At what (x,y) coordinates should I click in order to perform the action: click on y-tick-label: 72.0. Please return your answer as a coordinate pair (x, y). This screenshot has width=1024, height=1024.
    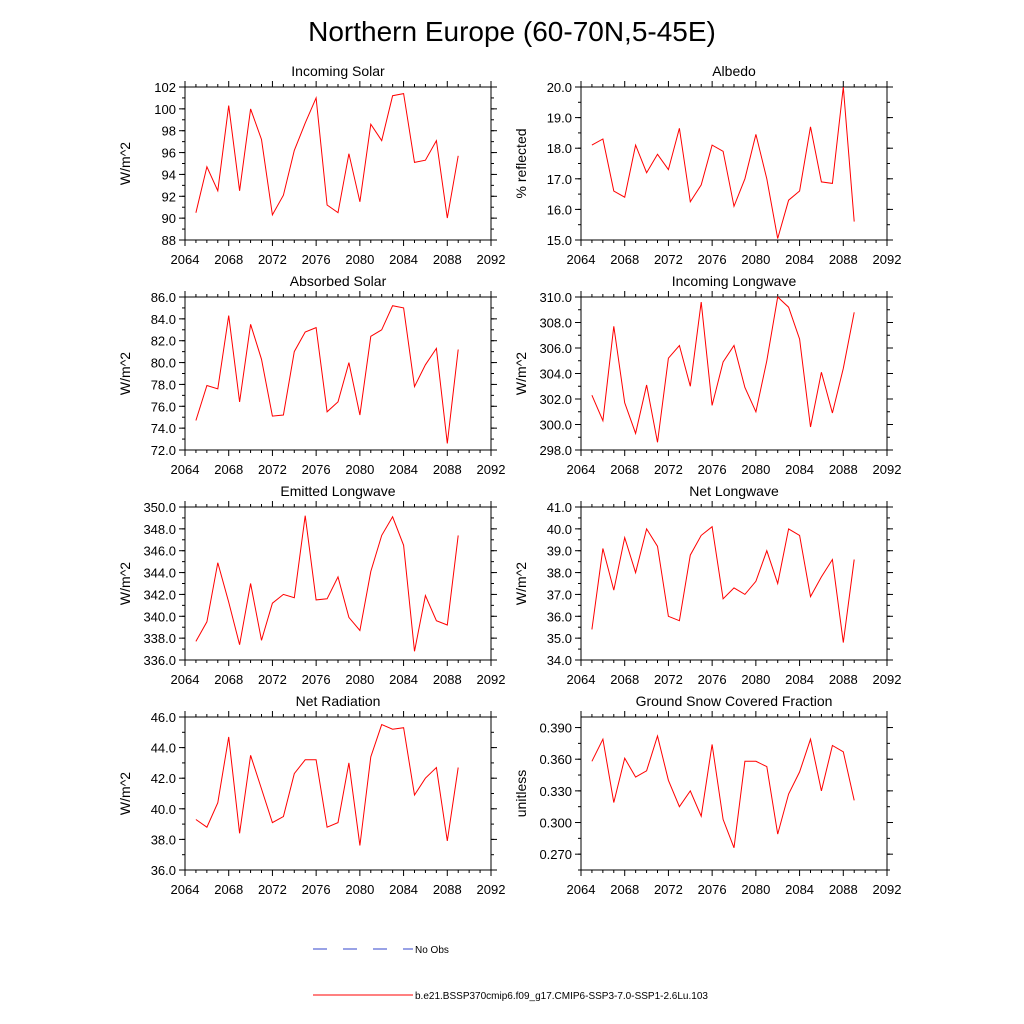
    Looking at the image, I should click on (163, 450).